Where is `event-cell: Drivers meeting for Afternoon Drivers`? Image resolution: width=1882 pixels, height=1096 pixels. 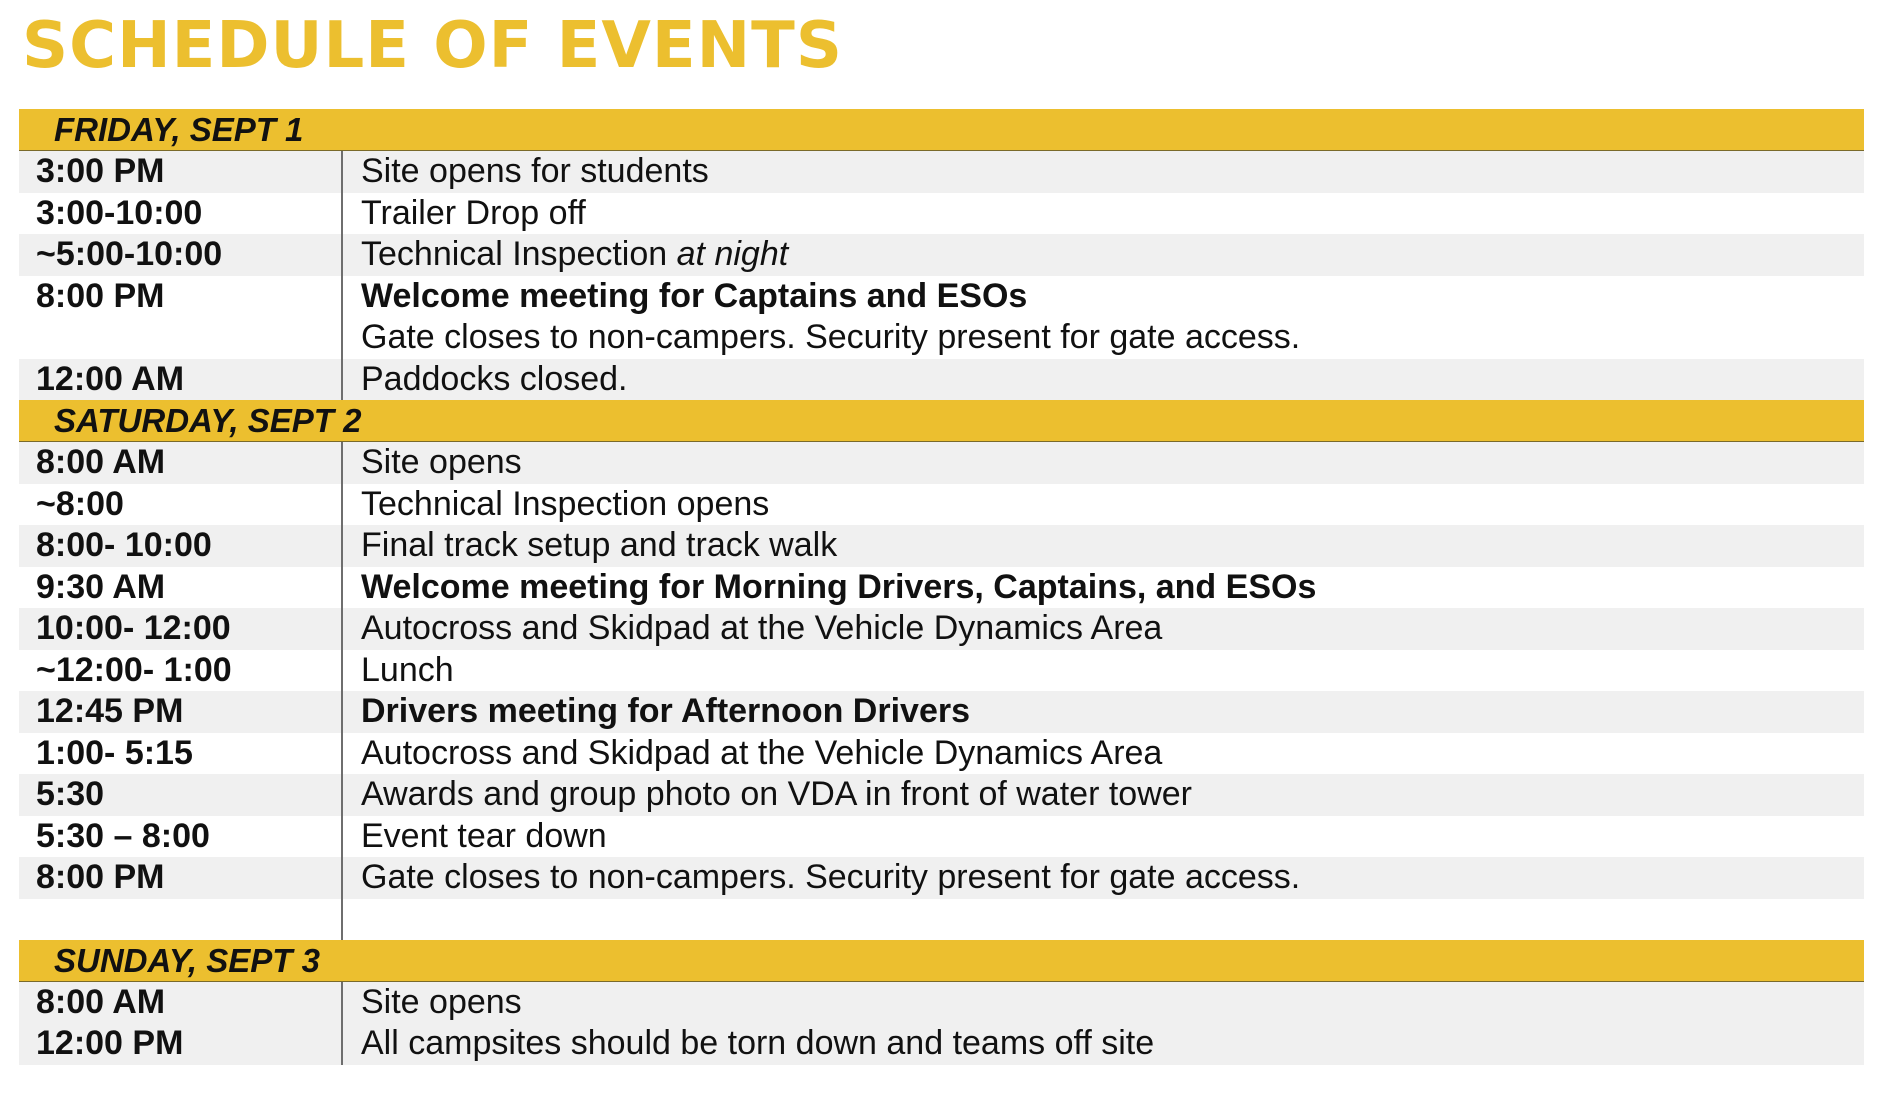 event-cell: Drivers meeting for Afternoon Drivers is located at coordinates (665, 711).